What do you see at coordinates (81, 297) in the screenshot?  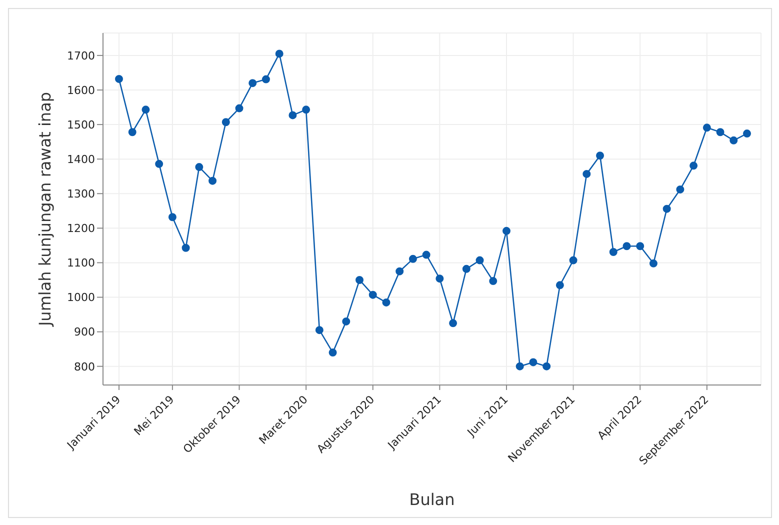 I see `y-tick-label: 1000` at bounding box center [81, 297].